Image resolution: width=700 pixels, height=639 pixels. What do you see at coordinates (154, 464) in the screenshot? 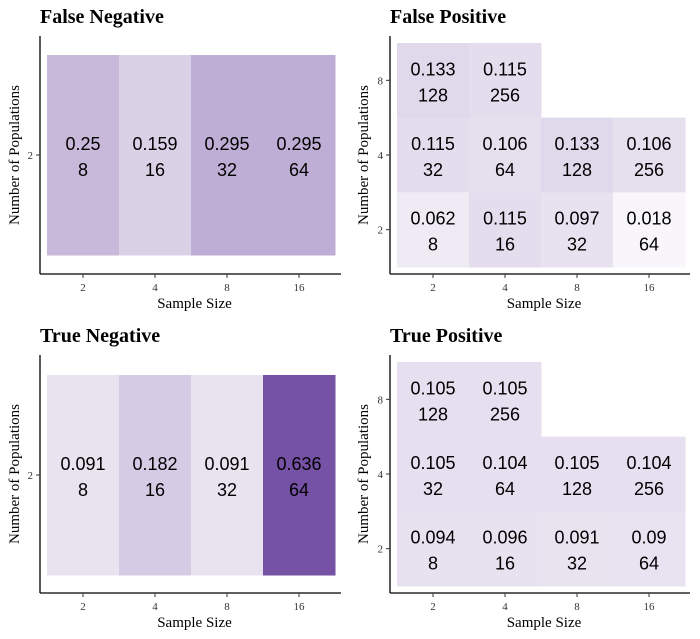
I see `cell-value-label: 0.182` at bounding box center [154, 464].